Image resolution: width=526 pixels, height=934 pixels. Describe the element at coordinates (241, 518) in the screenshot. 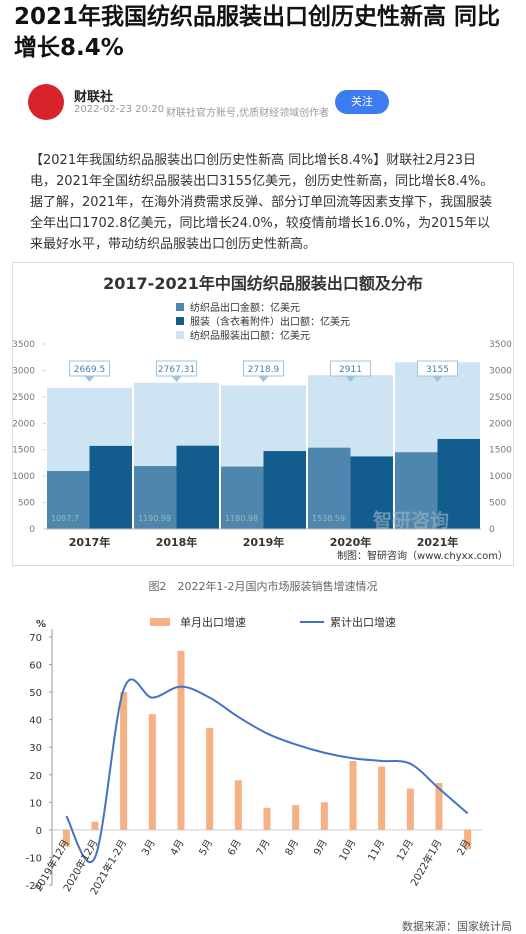

I see `data-label: 1180.98` at that location.